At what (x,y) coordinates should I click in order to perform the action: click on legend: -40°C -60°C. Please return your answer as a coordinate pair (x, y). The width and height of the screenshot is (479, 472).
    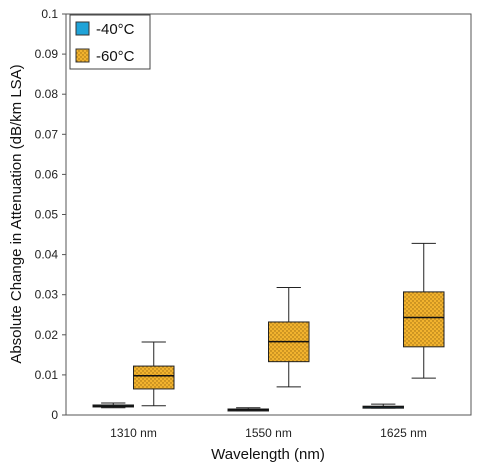
    Looking at the image, I should click on (110, 42).